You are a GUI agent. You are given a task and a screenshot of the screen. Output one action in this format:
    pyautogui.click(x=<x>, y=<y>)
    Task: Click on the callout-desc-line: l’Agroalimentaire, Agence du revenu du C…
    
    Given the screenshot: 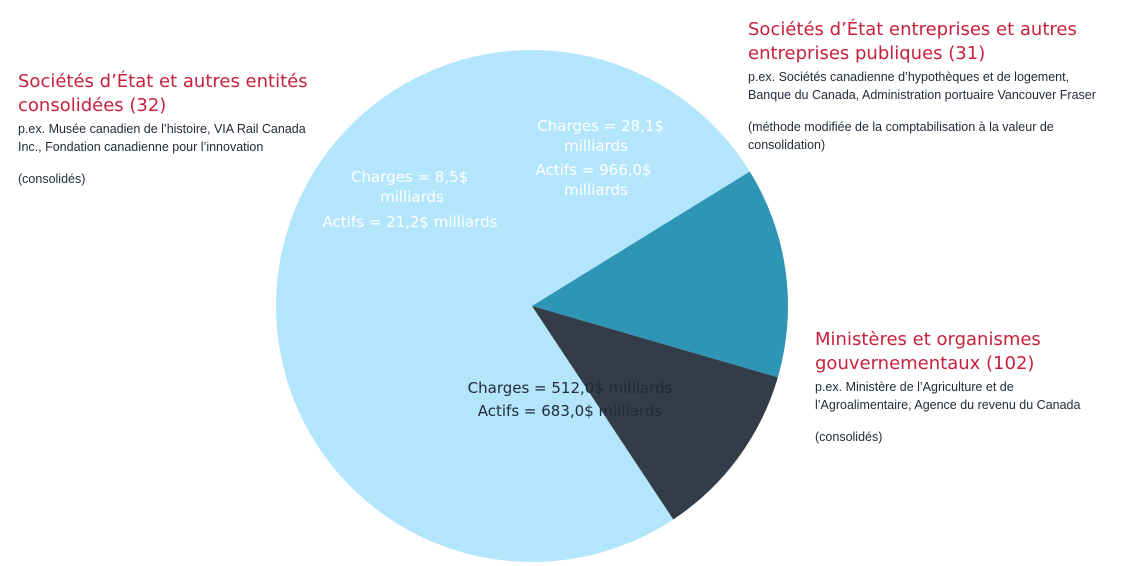 What is the action you would take?
    pyautogui.click(x=948, y=405)
    